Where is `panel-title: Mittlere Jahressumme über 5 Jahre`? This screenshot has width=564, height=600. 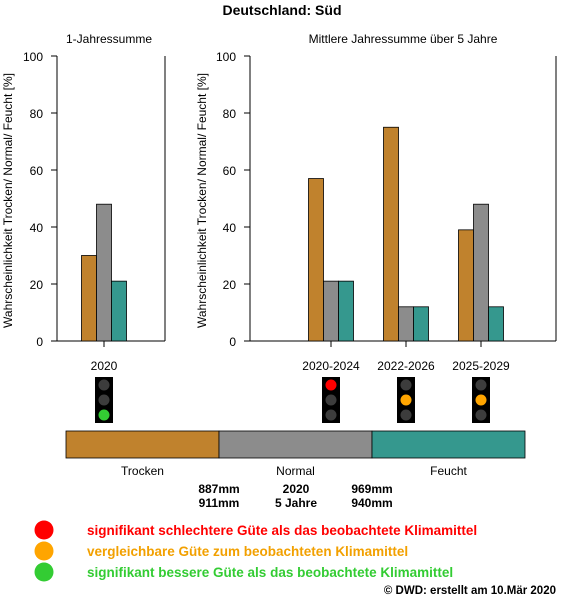
panel-title: Mittlere Jahressumme über 5 Jahre is located at coordinates (403, 39).